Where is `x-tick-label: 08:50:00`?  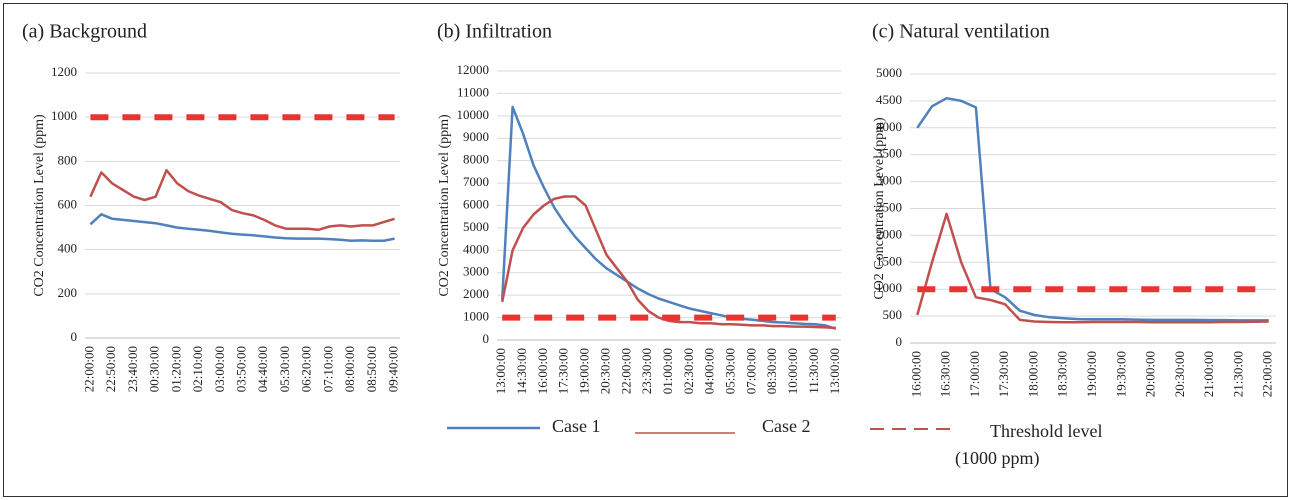
x-tick-label: 08:50:00 is located at coordinates (371, 369).